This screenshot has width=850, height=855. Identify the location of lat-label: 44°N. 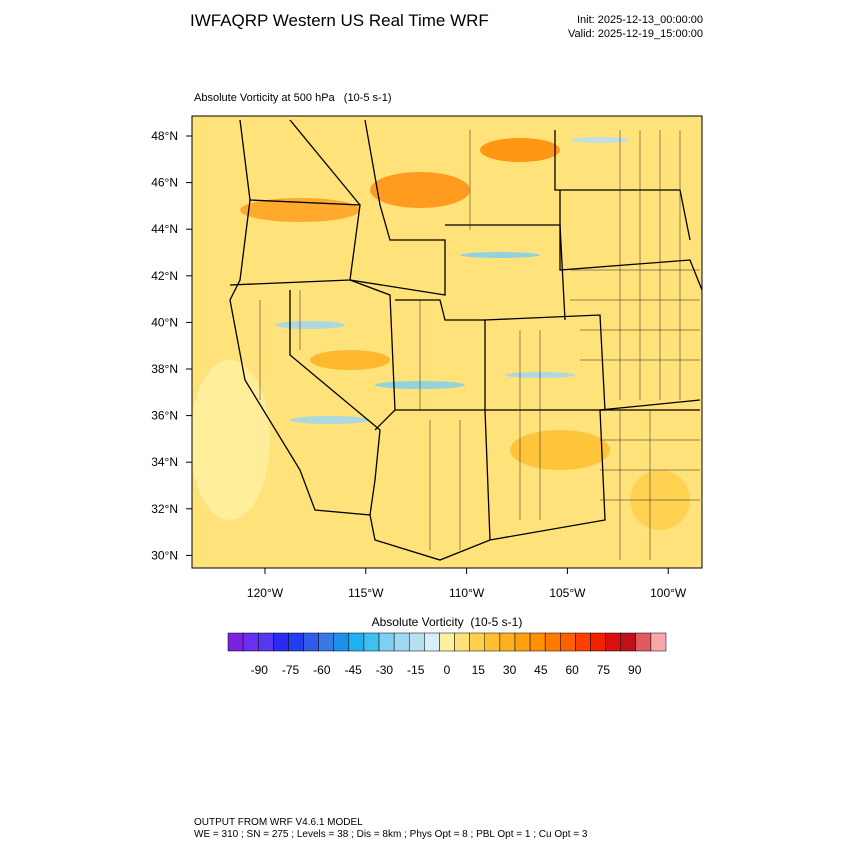
(164, 229).